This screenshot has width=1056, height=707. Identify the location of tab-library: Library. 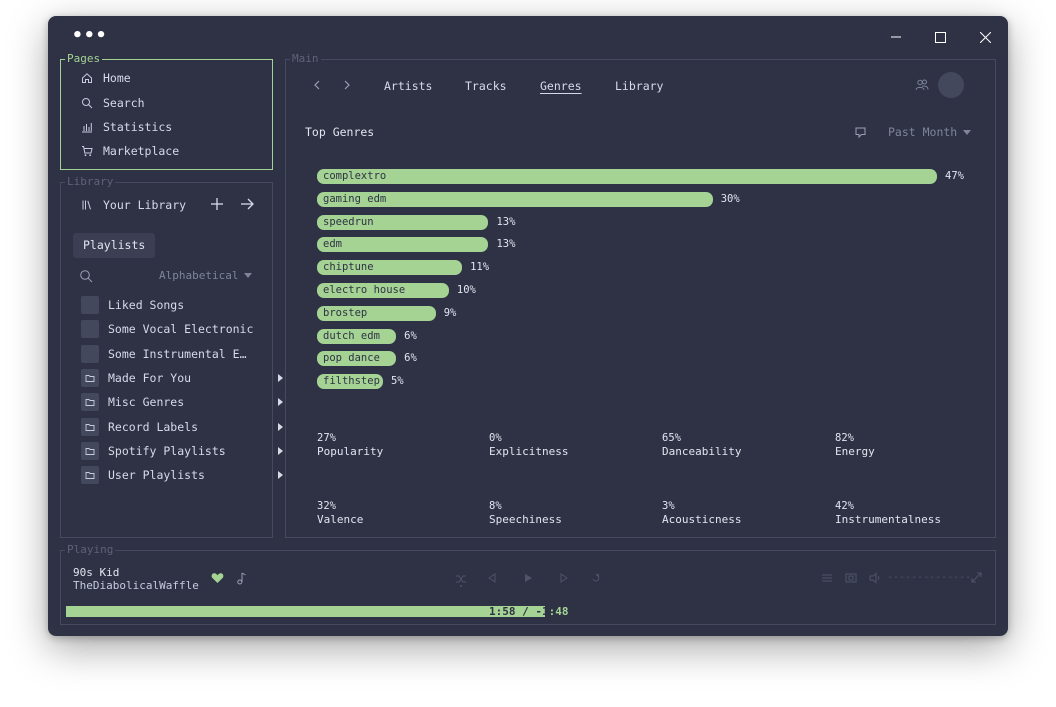
(639, 86).